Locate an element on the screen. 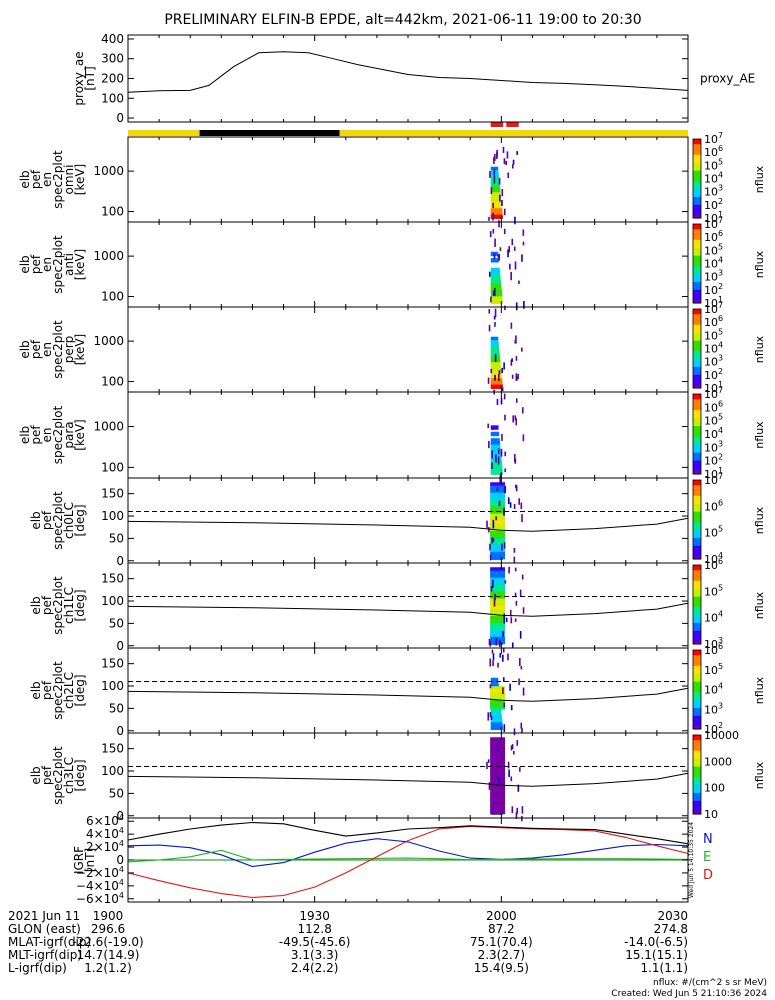 This screenshot has height=1000, width=775. y-tick-label: 50 is located at coordinates (116, 623).